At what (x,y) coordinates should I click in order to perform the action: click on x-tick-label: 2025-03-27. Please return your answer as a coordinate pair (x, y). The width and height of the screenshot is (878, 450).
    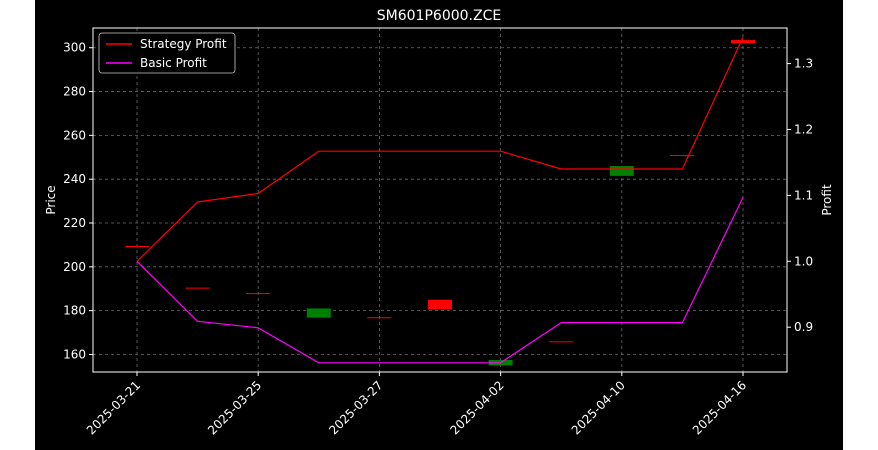
    Looking at the image, I should click on (355, 407).